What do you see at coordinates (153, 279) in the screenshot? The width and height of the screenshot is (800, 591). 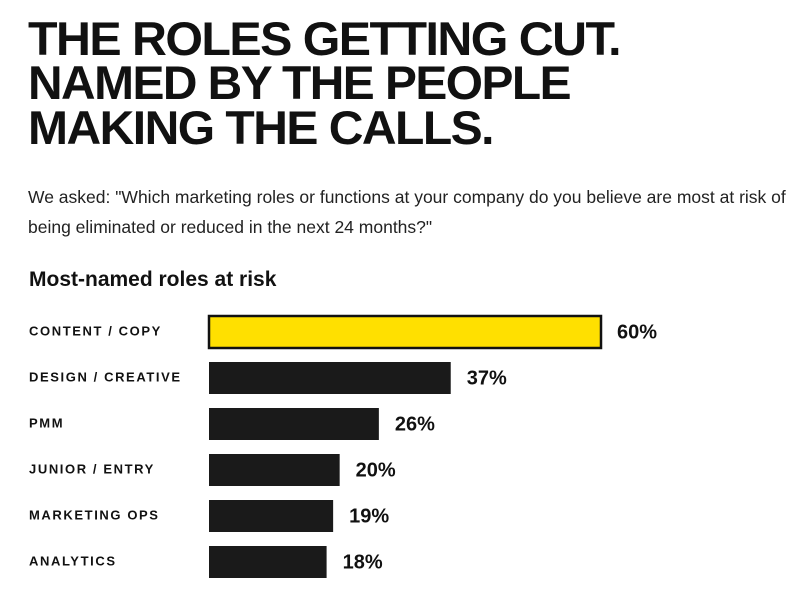 I see `chart-title: Most-named roles at risk` at bounding box center [153, 279].